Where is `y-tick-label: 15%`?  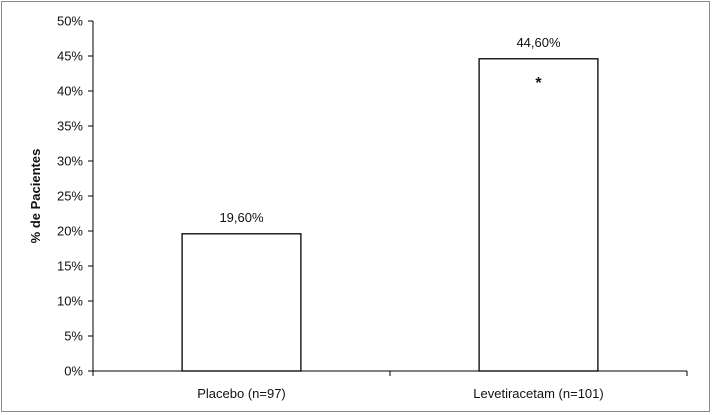
y-tick-label: 15% is located at coordinates (70, 266).